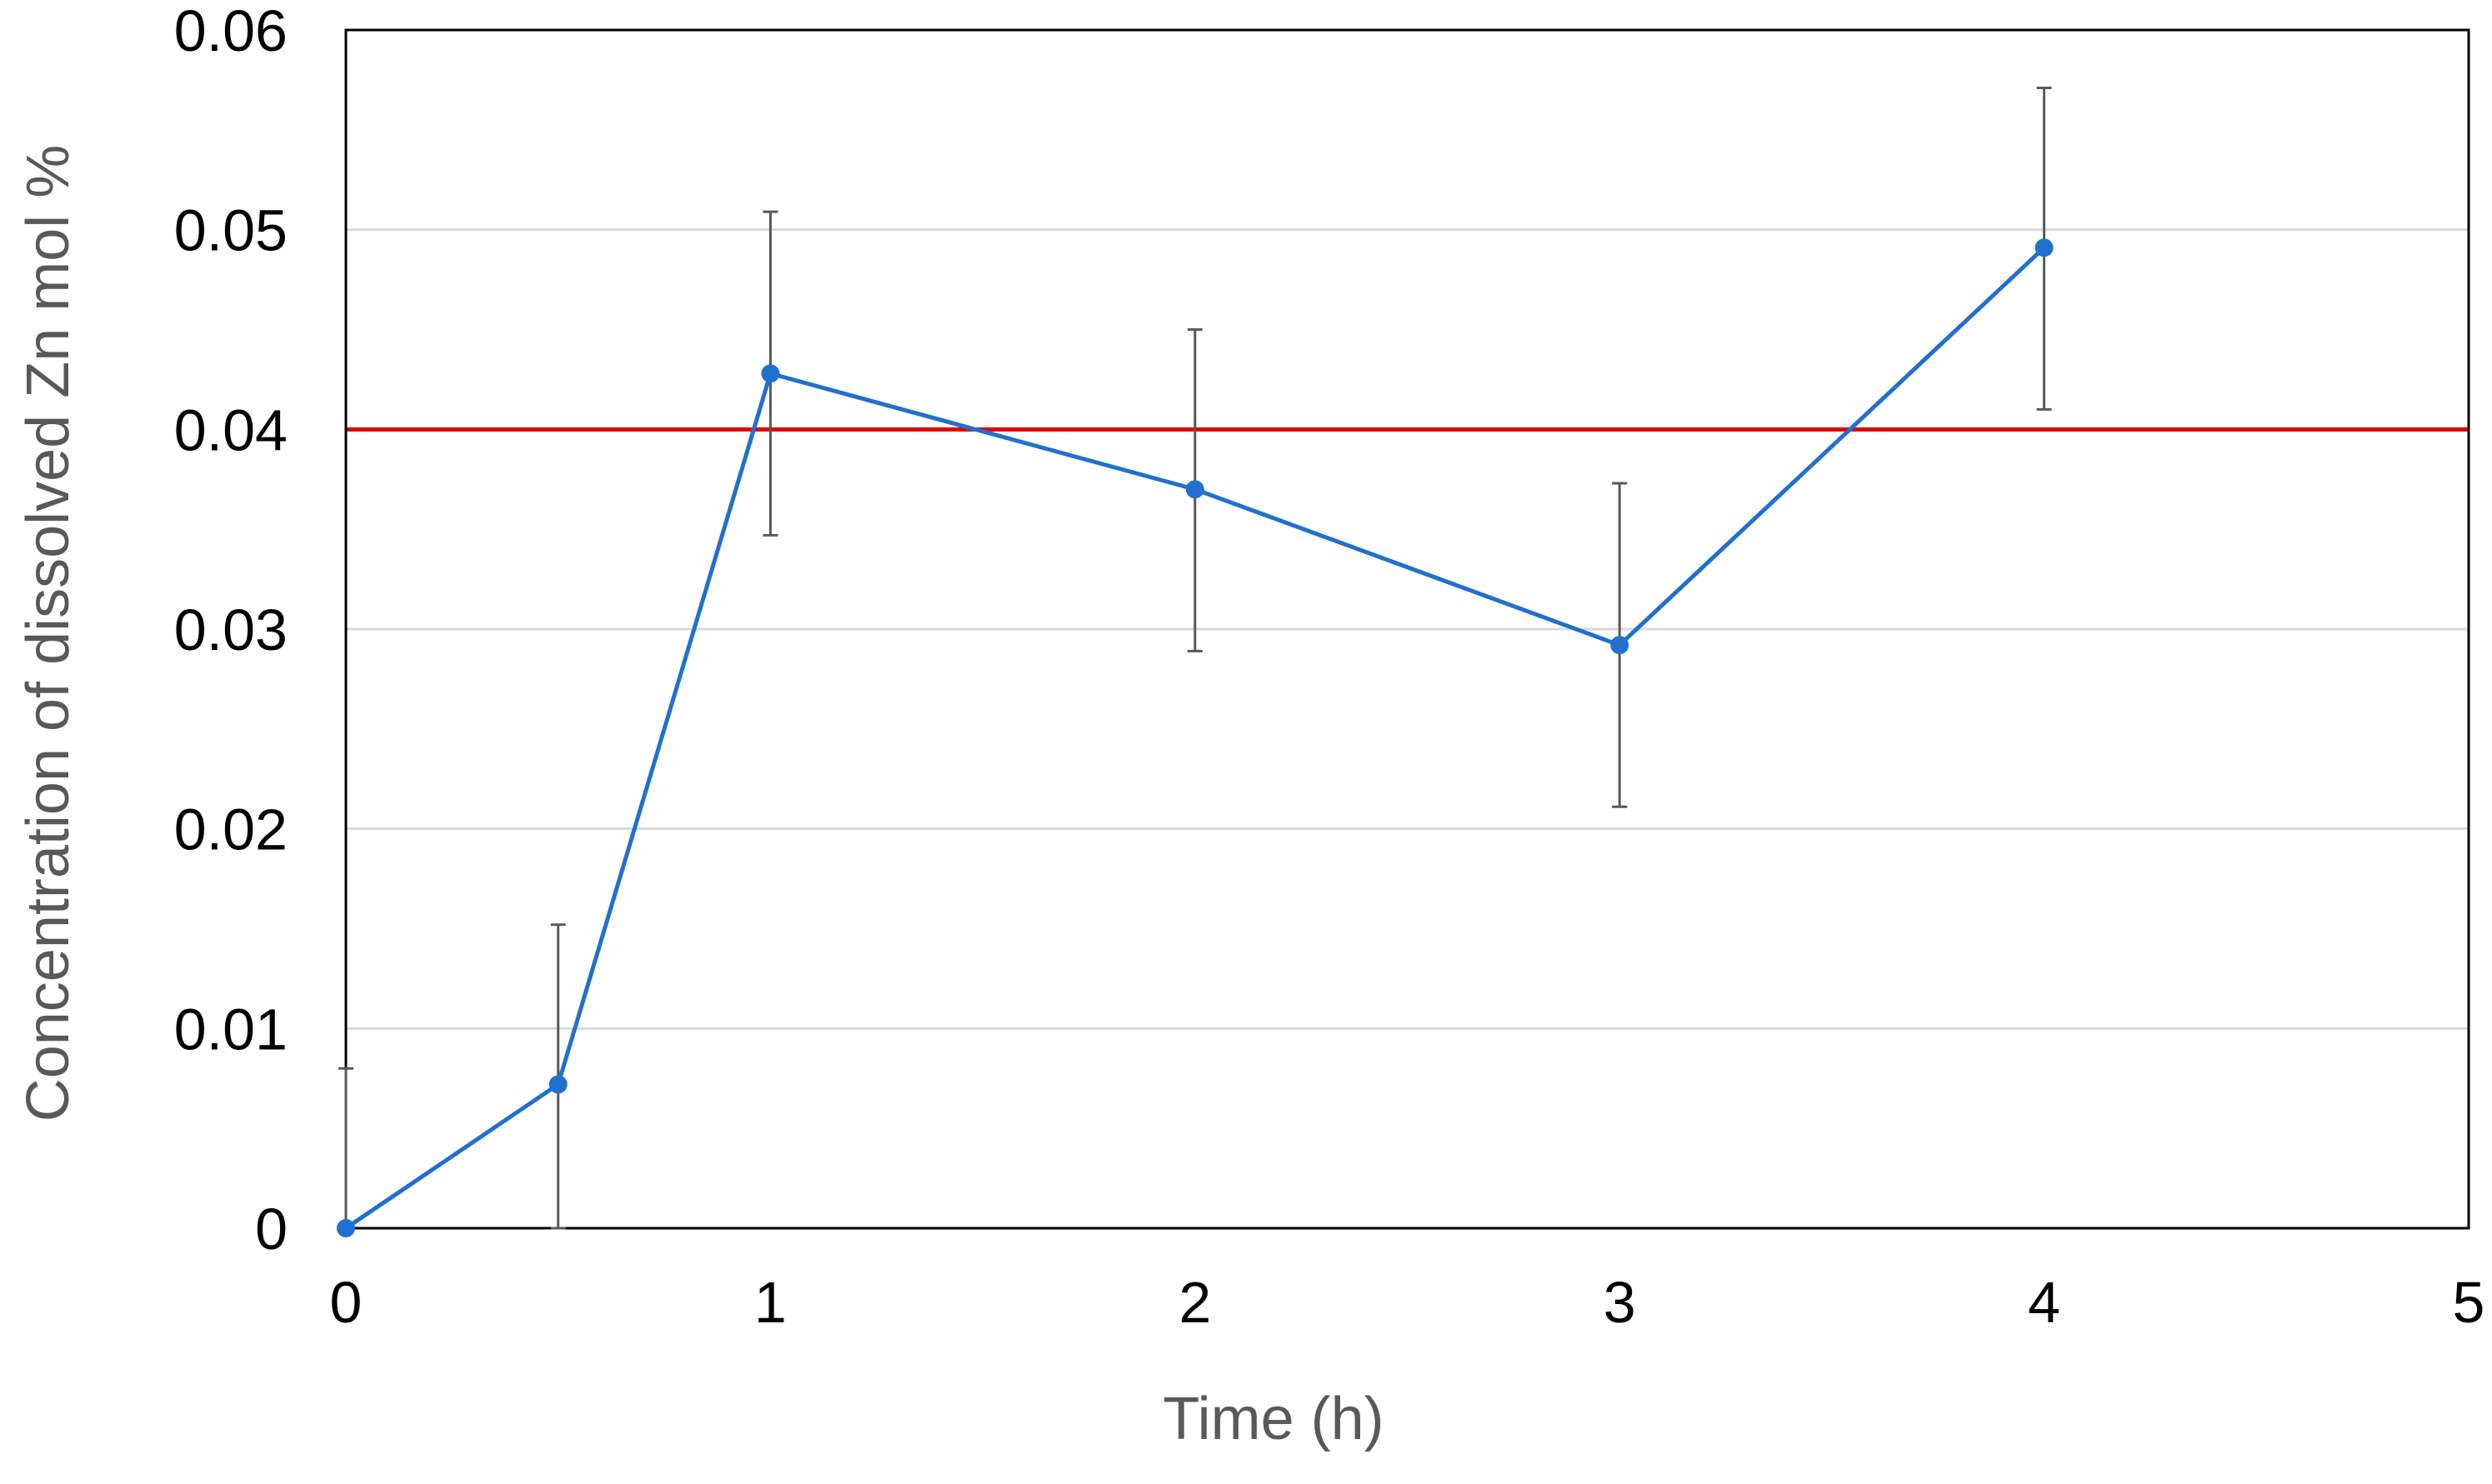 The height and width of the screenshot is (1484, 2492). I want to click on x-tick-label: 3, so click(1620, 1302).